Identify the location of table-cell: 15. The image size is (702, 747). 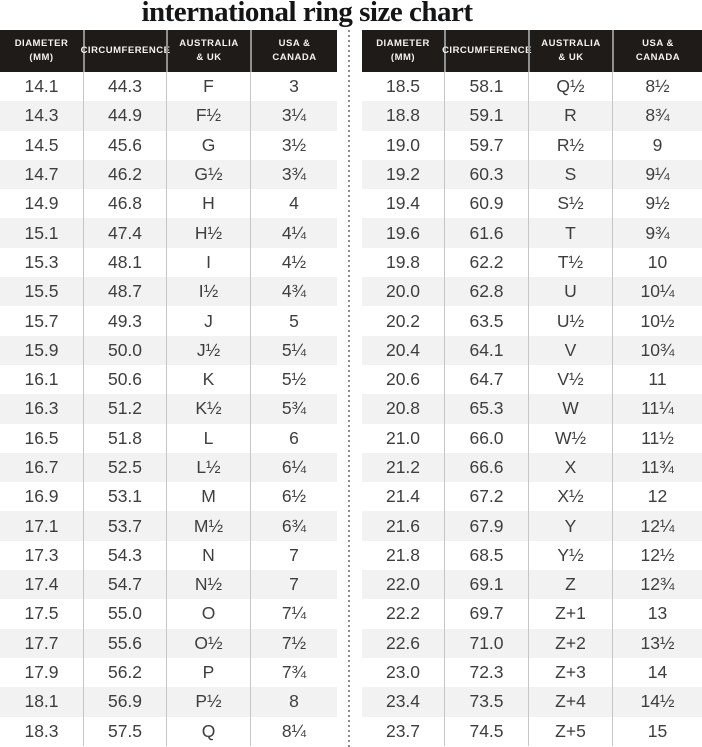
(657, 731).